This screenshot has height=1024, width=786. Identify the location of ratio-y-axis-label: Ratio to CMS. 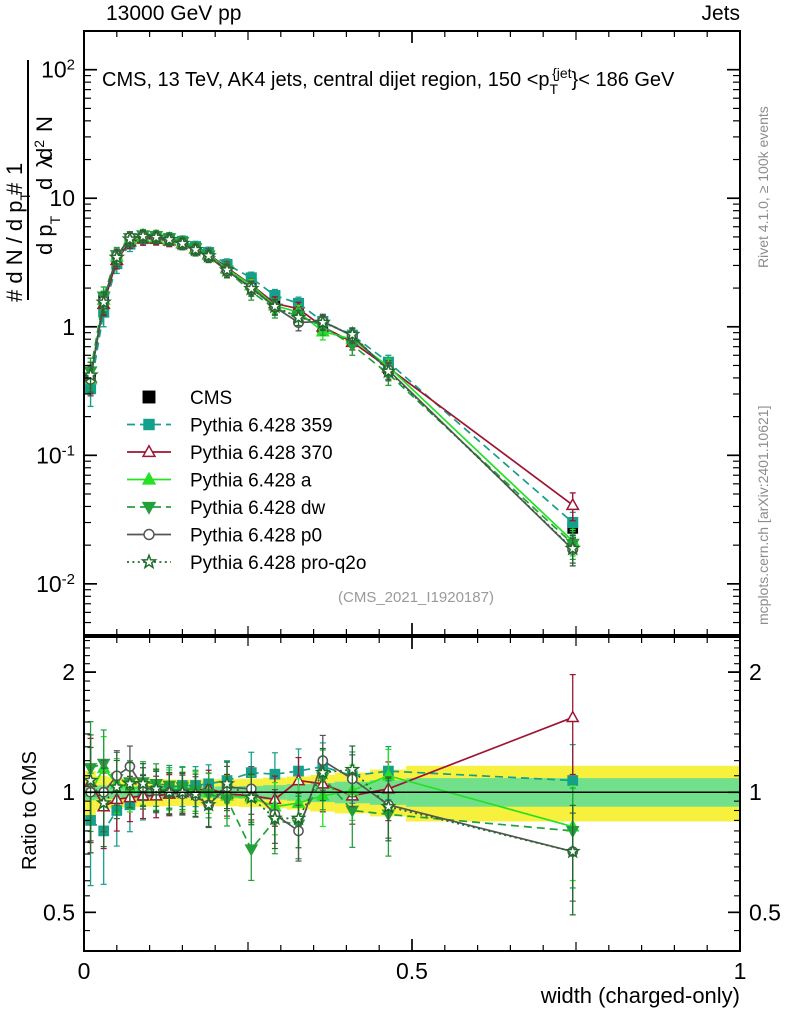
(30, 810).